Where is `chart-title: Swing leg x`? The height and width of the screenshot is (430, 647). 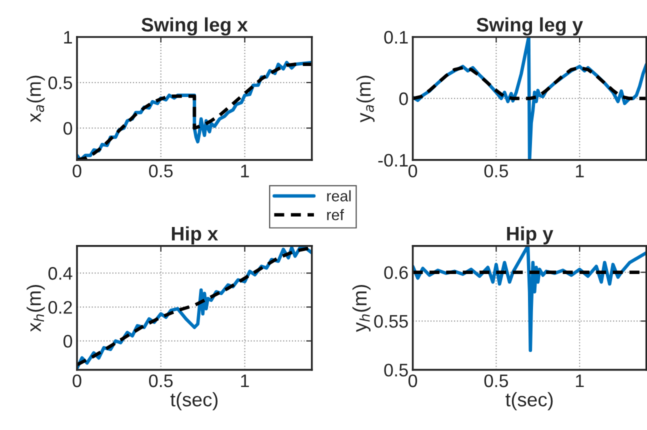 chart-title: Swing leg x is located at coordinates (195, 26).